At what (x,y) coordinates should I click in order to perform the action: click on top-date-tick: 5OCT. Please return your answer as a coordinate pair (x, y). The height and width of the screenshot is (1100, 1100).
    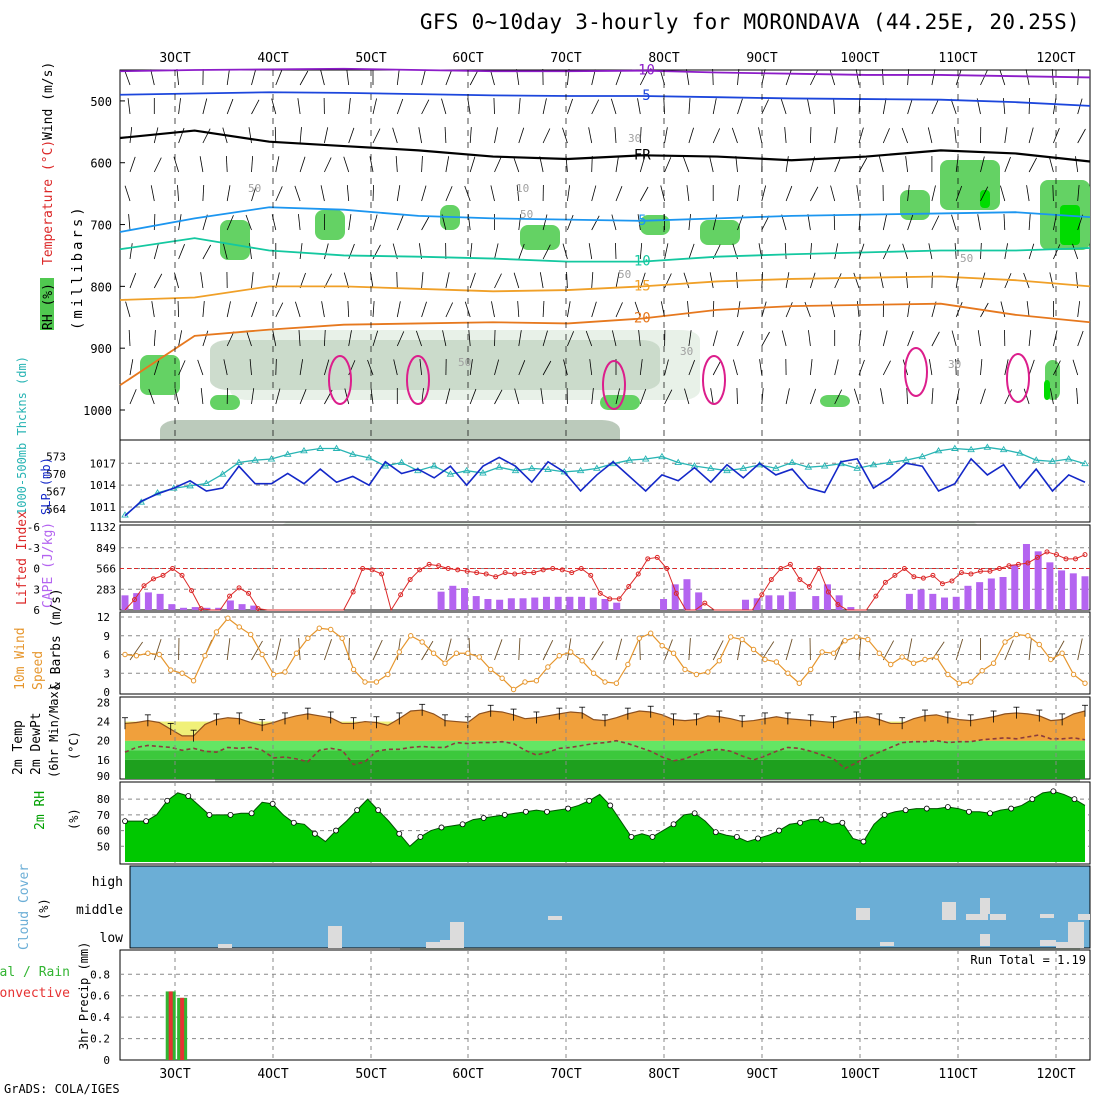
    Looking at the image, I should click on (370, 58).